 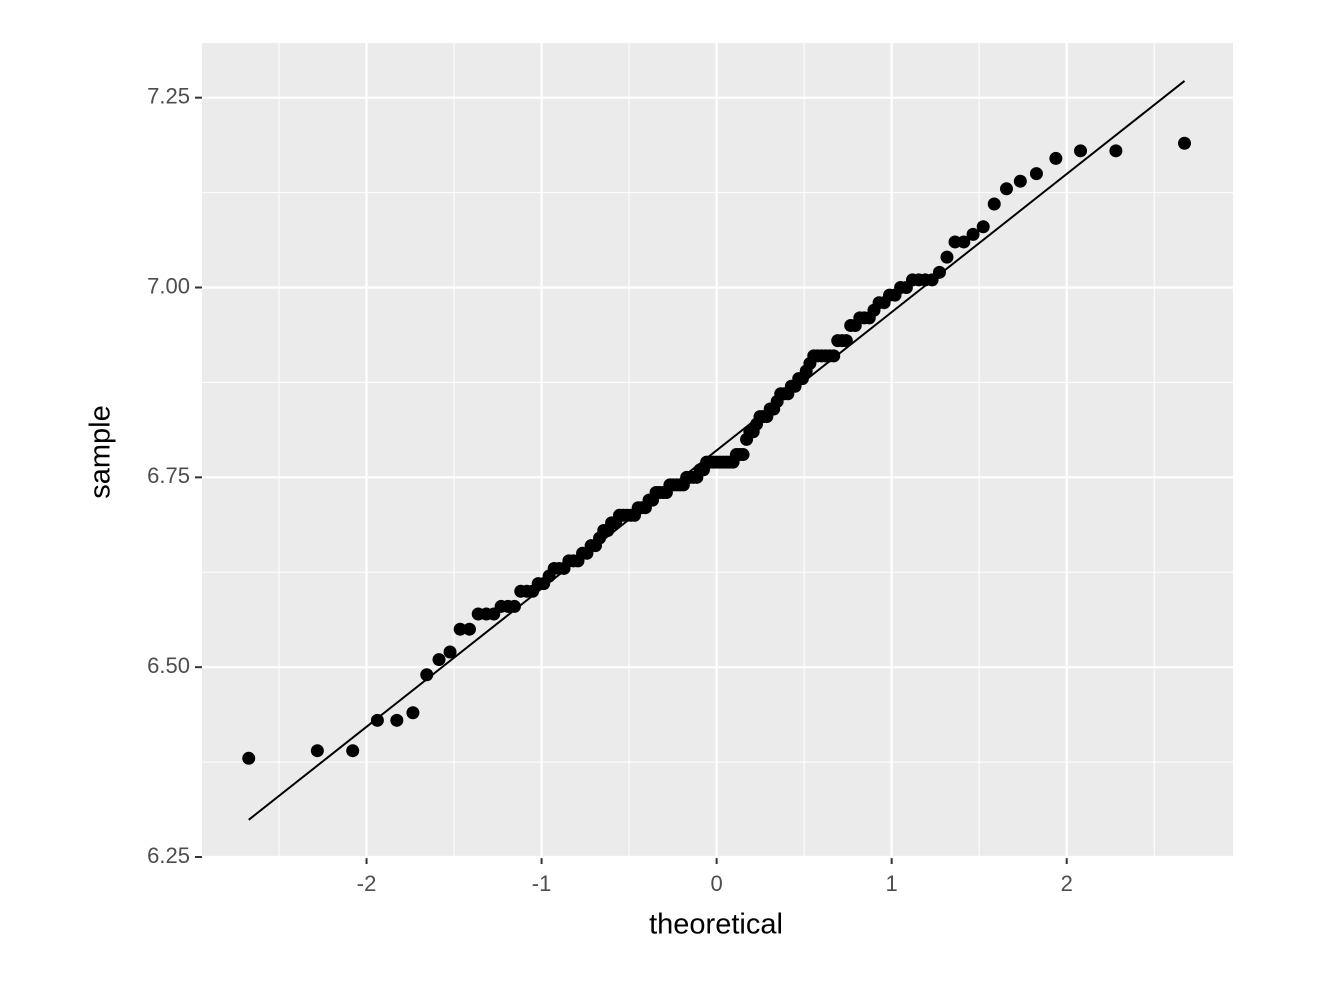 What do you see at coordinates (716, 925) in the screenshot?
I see `x-axis-title: theoretical` at bounding box center [716, 925].